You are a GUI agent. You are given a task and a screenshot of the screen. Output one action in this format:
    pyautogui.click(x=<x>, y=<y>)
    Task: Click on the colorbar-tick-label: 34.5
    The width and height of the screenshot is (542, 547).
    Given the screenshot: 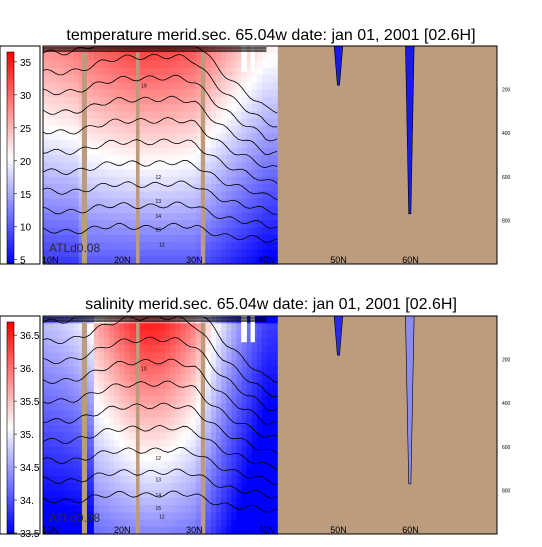 What is the action you would take?
    pyautogui.click(x=30, y=468)
    